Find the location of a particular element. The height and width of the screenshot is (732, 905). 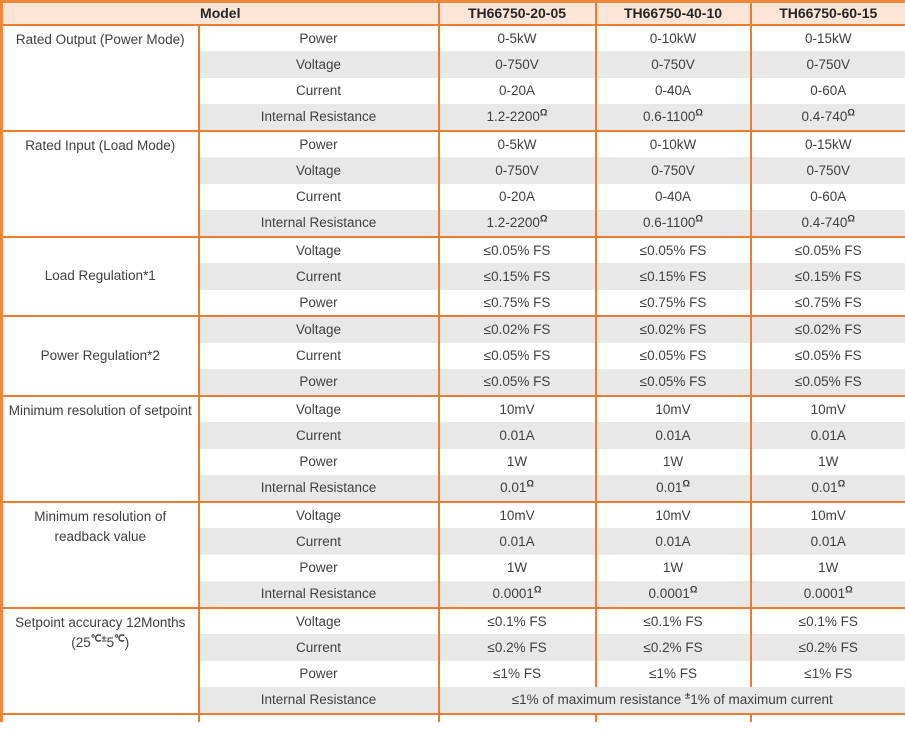

spec-row: Current ≤0.2% FS ≤0.2% FS ≤0.2% FS is located at coordinates (453, 647).